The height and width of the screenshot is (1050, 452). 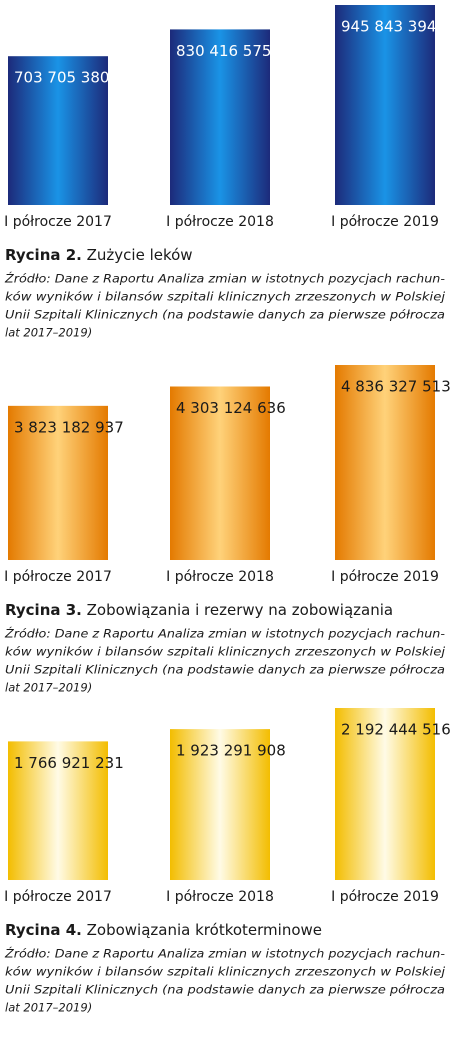 What do you see at coordinates (140, 255) in the screenshot?
I see `caption-text: Zużycie leków` at bounding box center [140, 255].